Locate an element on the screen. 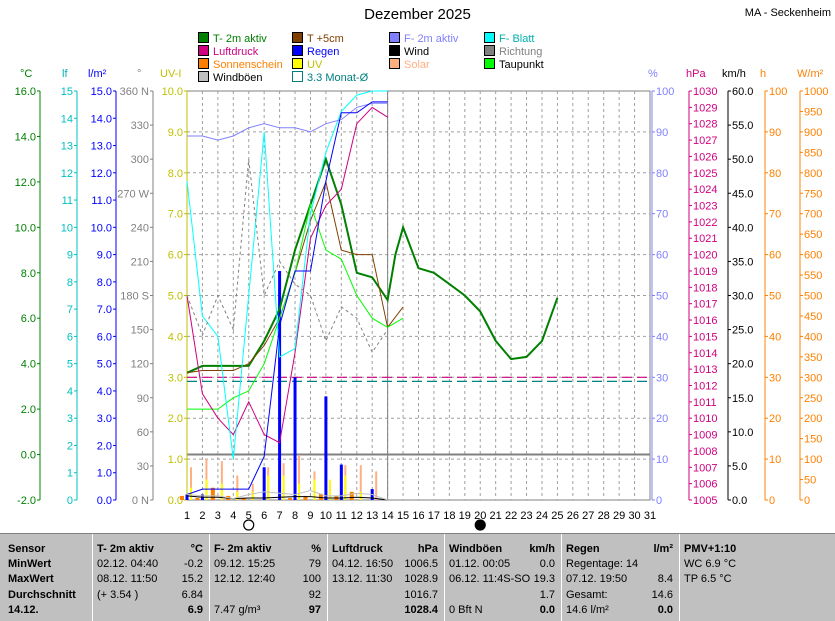 The width and height of the screenshot is (835, 621). stats-row-value: 6.9 is located at coordinates (195, 610).